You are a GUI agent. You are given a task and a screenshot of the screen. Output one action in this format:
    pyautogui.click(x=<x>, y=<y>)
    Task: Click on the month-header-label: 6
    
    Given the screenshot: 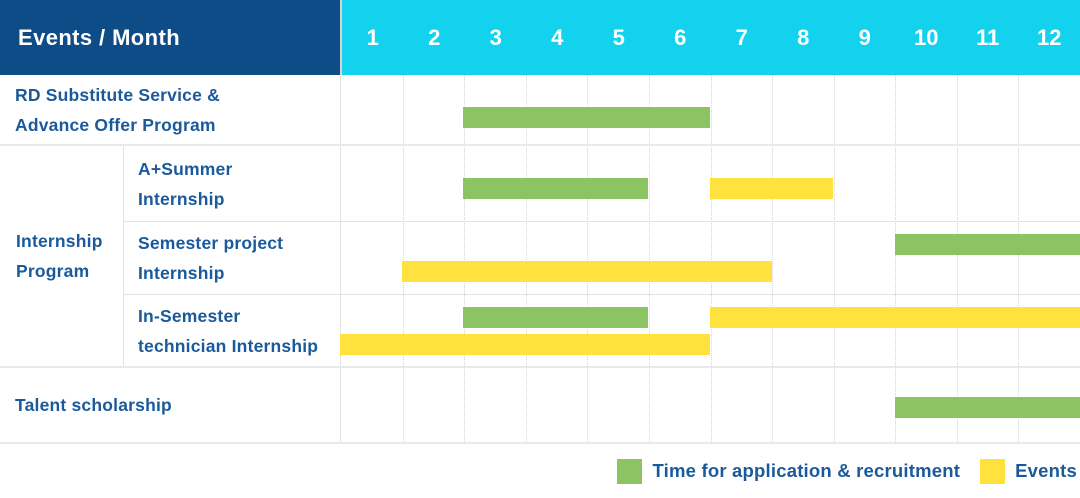 What is the action you would take?
    pyautogui.click(x=680, y=38)
    